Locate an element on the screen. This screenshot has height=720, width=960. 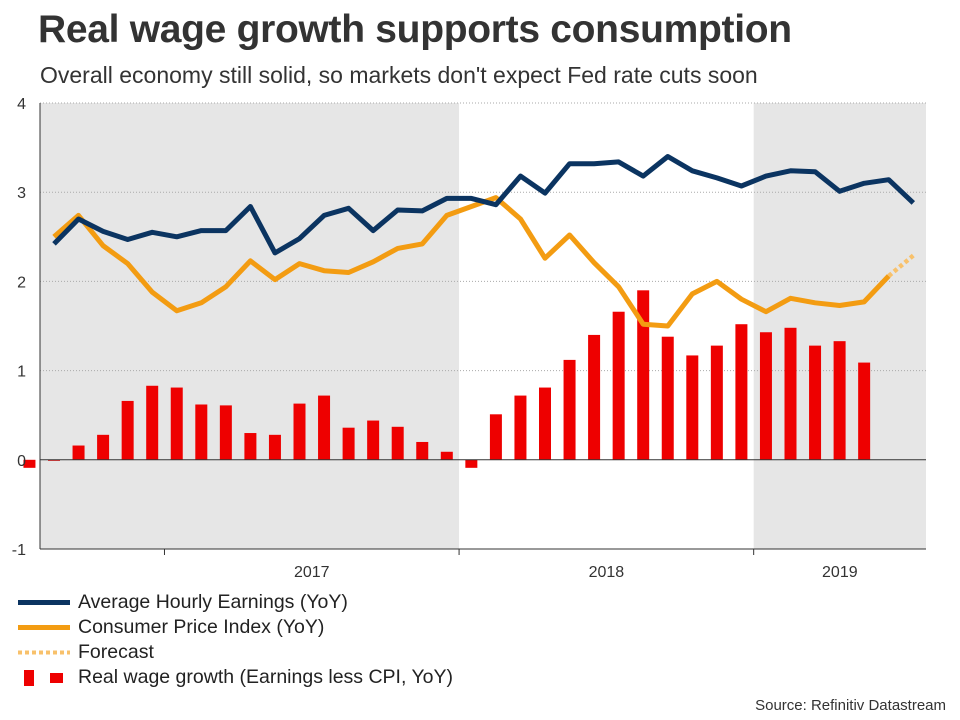
legend-label-cpi: Consumer Price Index (YoY) is located at coordinates (201, 627).